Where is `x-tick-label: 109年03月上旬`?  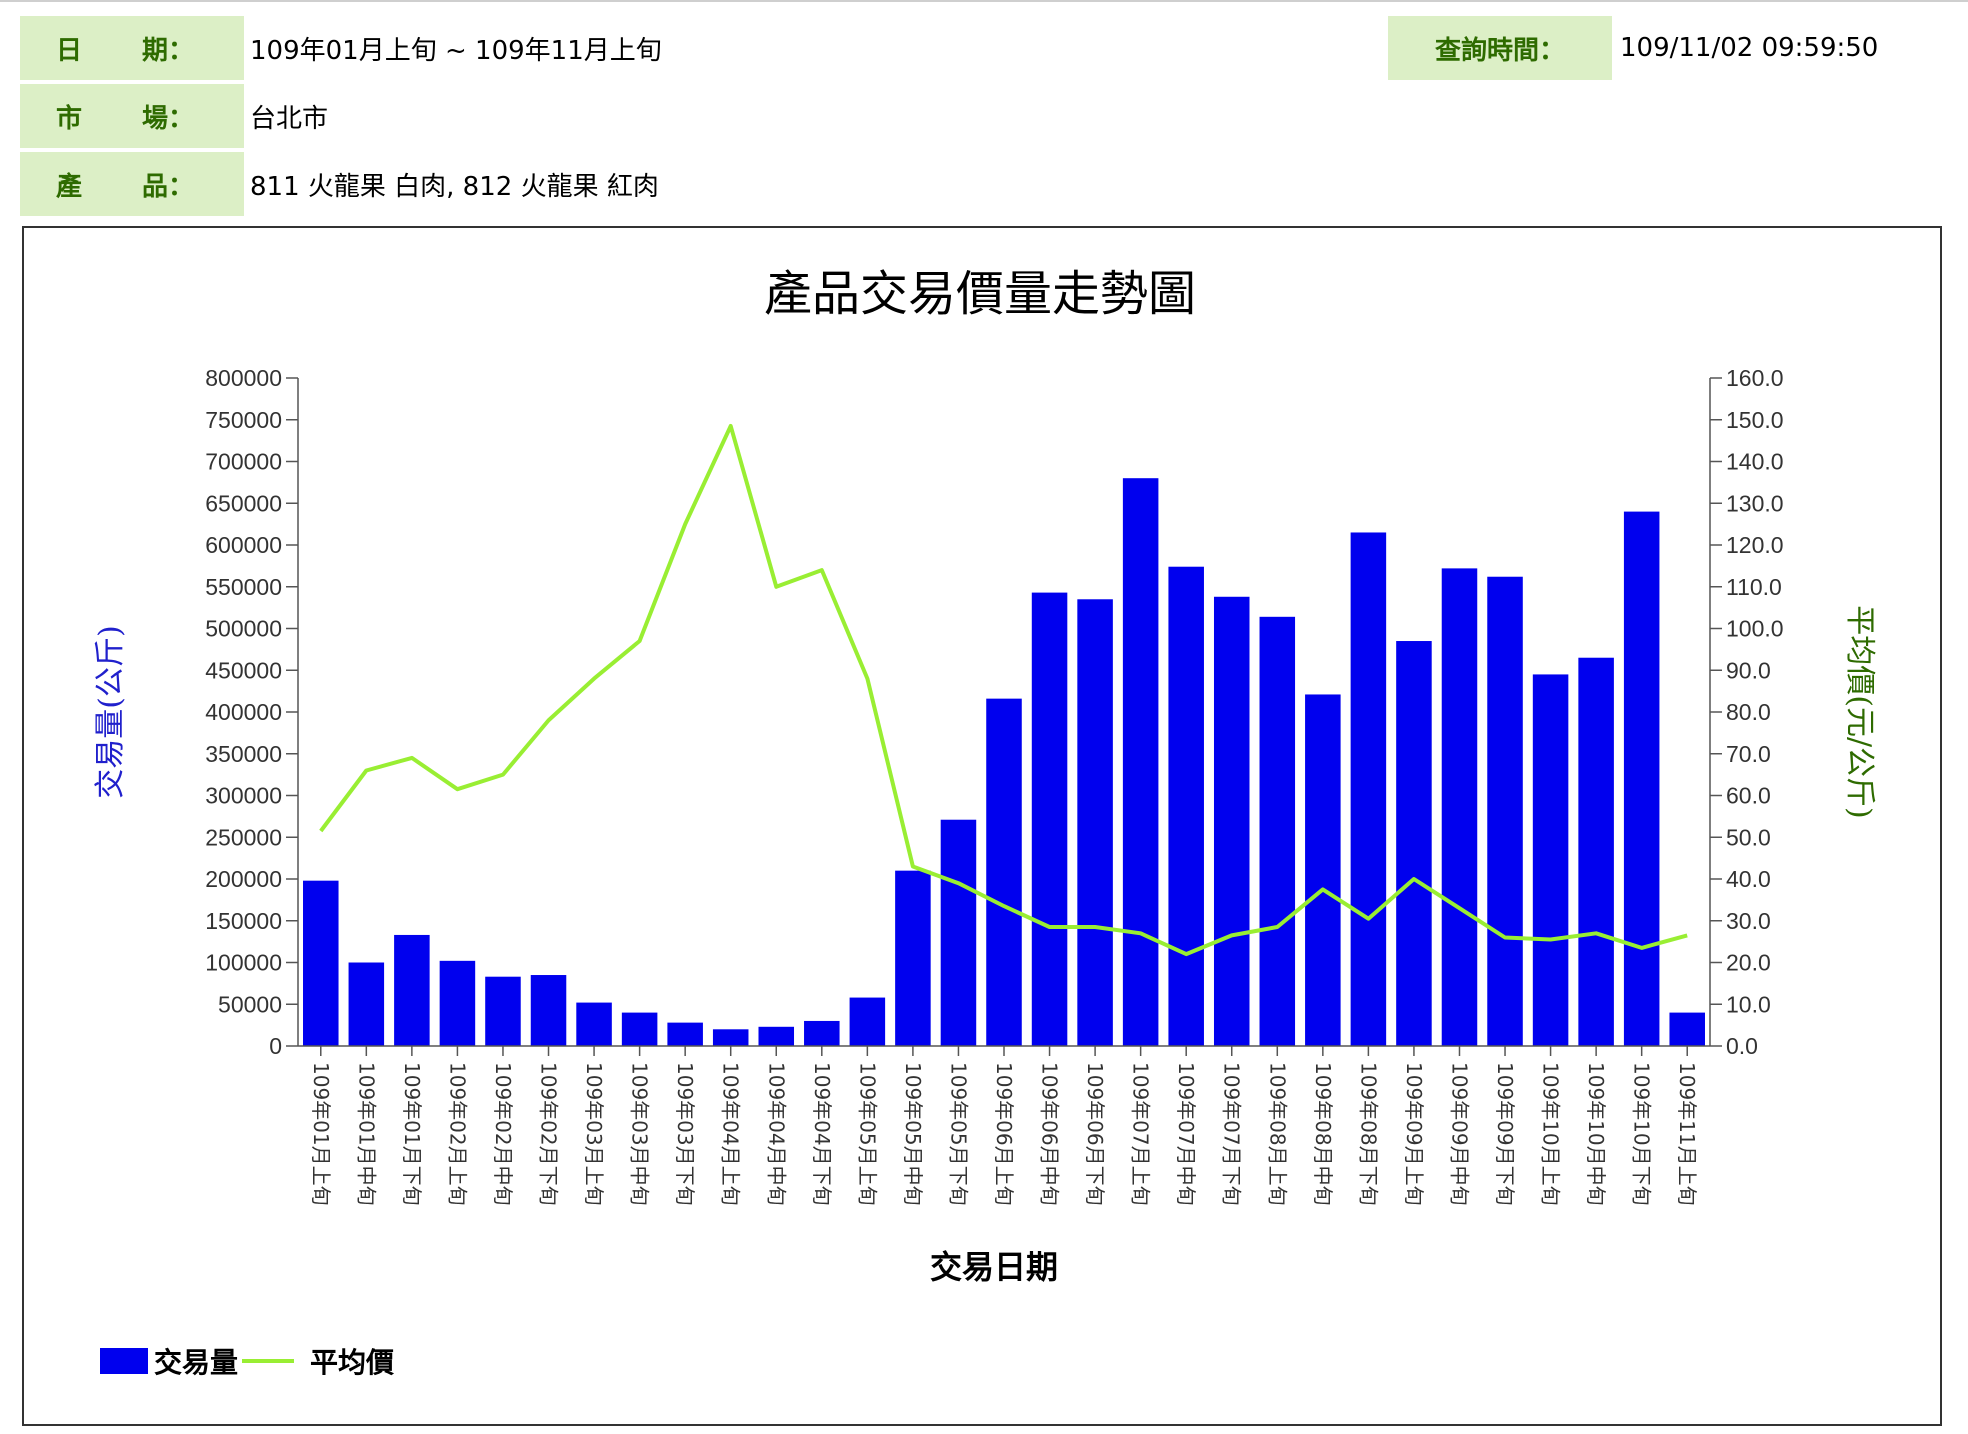 x-tick-label: 109年03月上旬 is located at coordinates (594, 1134).